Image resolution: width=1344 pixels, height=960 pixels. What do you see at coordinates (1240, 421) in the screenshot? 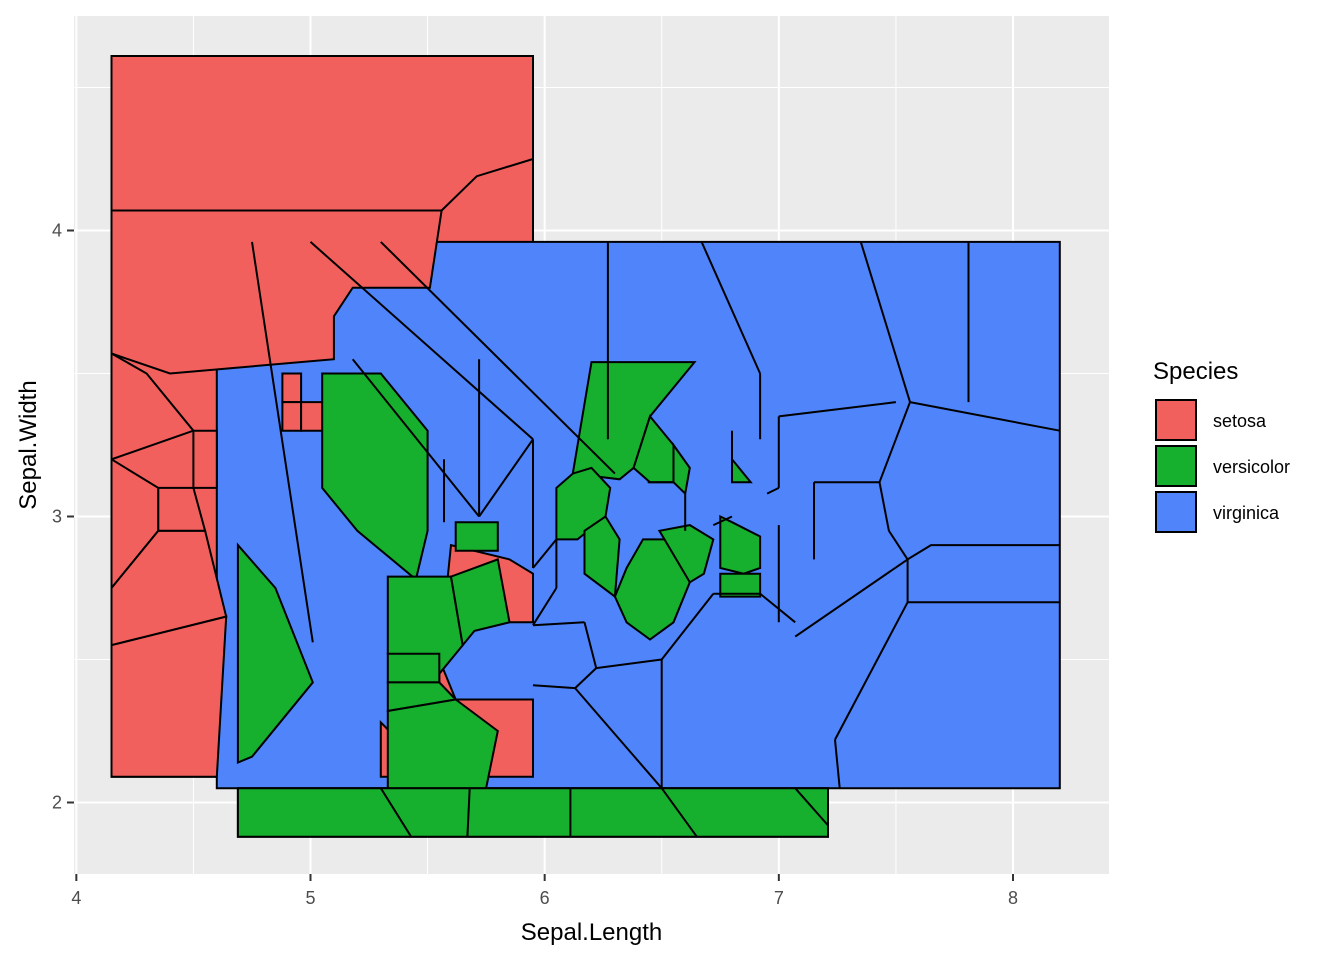
I see `legend-label-setosa: setosa` at bounding box center [1240, 421].